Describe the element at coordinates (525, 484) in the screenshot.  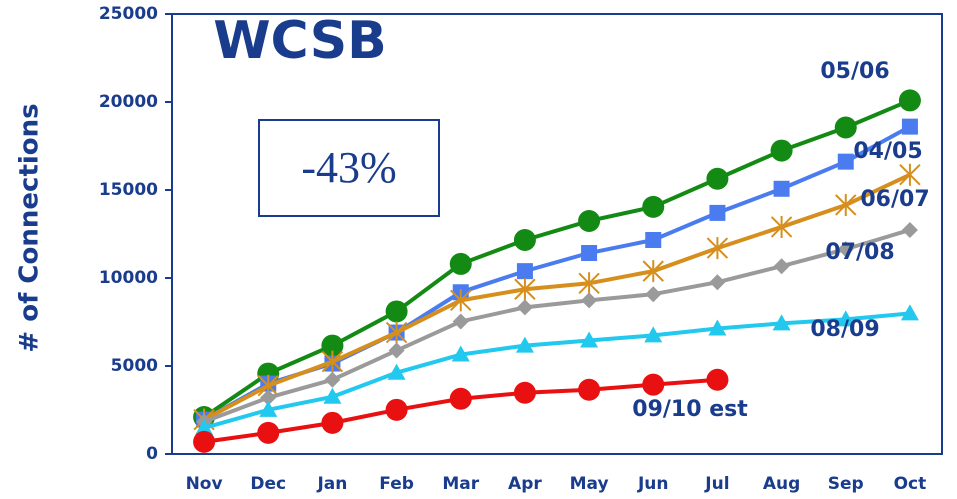
I see `x-tick-label: Apr` at that location.